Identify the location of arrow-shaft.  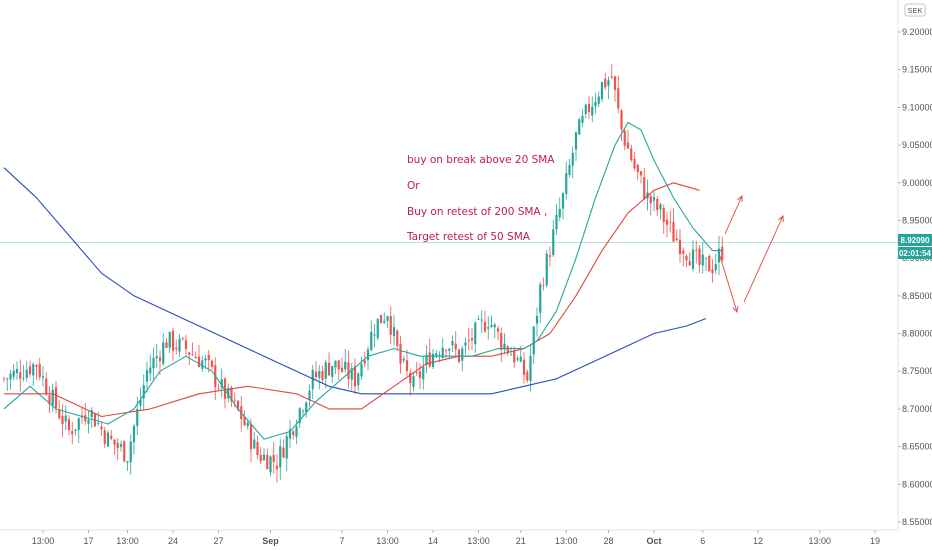
(733, 215).